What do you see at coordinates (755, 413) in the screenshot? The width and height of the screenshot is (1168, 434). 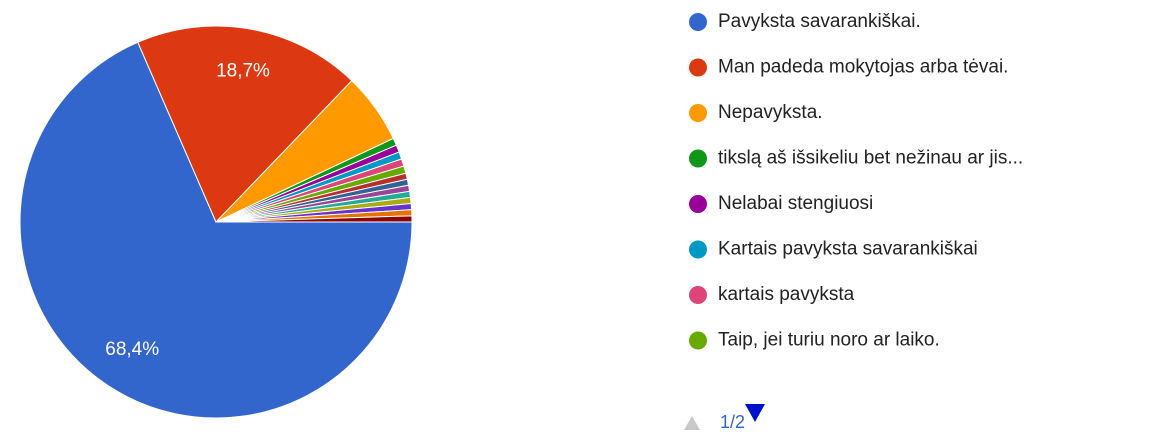 I see `legend-next` at bounding box center [755, 413].